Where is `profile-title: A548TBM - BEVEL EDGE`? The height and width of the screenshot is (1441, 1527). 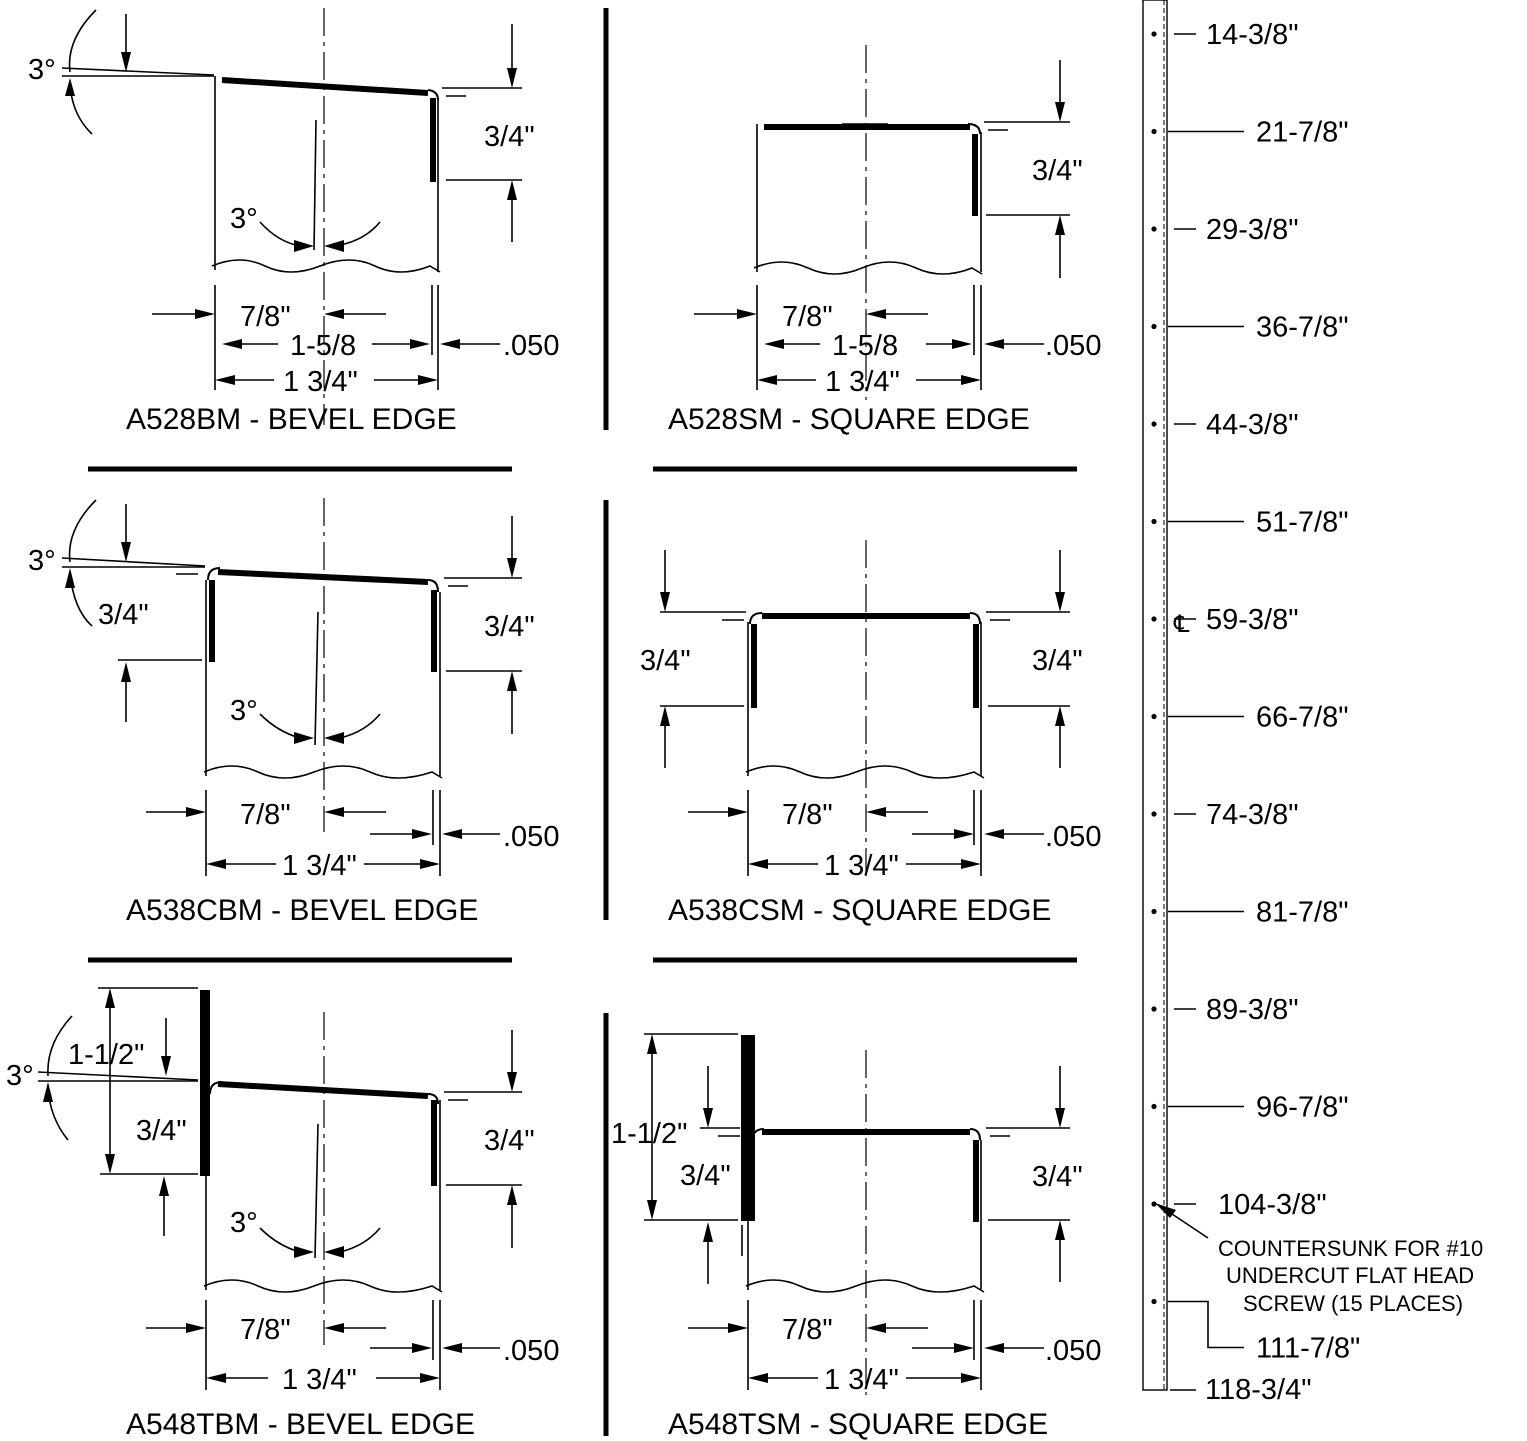
profile-title: A548TBM - BEVEL EDGE is located at coordinates (300, 1424).